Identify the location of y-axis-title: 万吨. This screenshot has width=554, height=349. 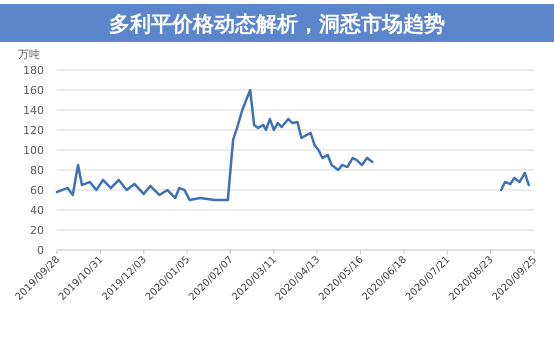
(29, 54).